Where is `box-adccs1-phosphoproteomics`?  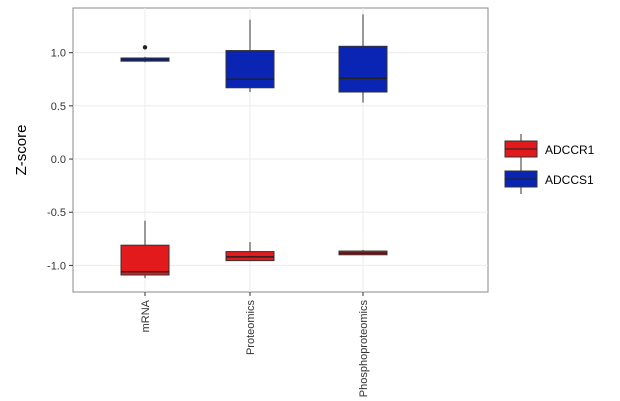
box-adccs1-phosphoproteomics is located at coordinates (363, 58).